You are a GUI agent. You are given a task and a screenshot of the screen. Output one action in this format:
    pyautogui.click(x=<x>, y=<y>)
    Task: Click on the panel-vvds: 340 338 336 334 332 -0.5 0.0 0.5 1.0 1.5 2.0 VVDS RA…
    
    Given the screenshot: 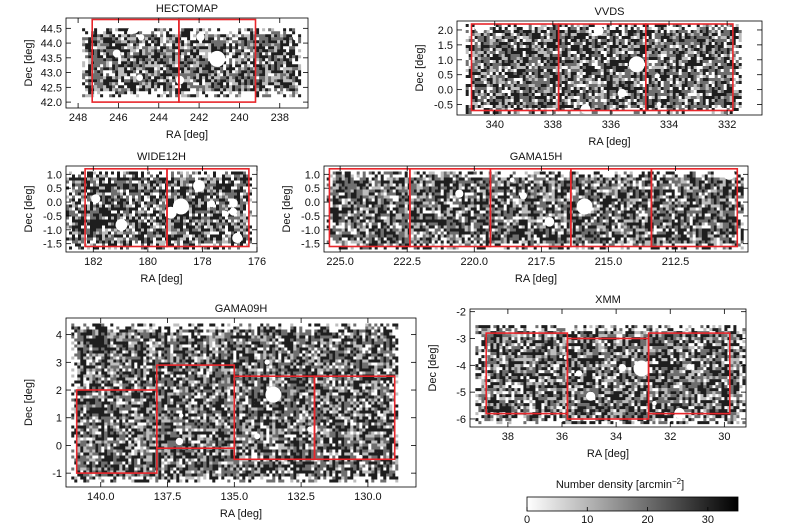 What is the action you would take?
    pyautogui.click(x=588, y=77)
    